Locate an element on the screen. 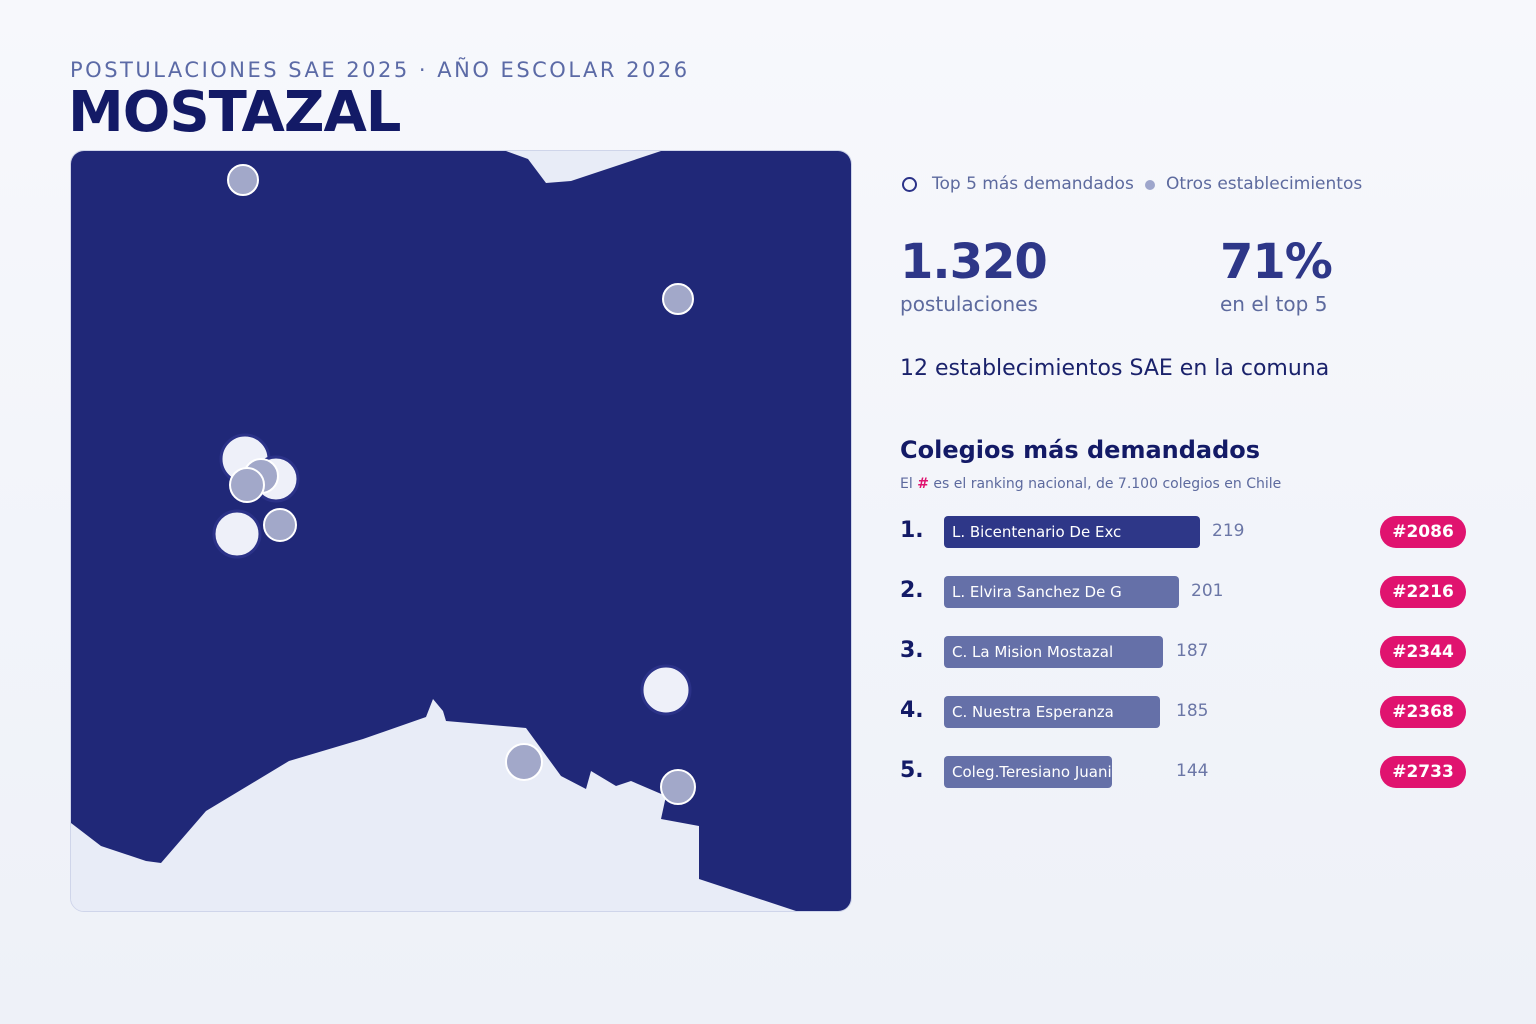  national-rank-badge: #2086 is located at coordinates (1423, 532).